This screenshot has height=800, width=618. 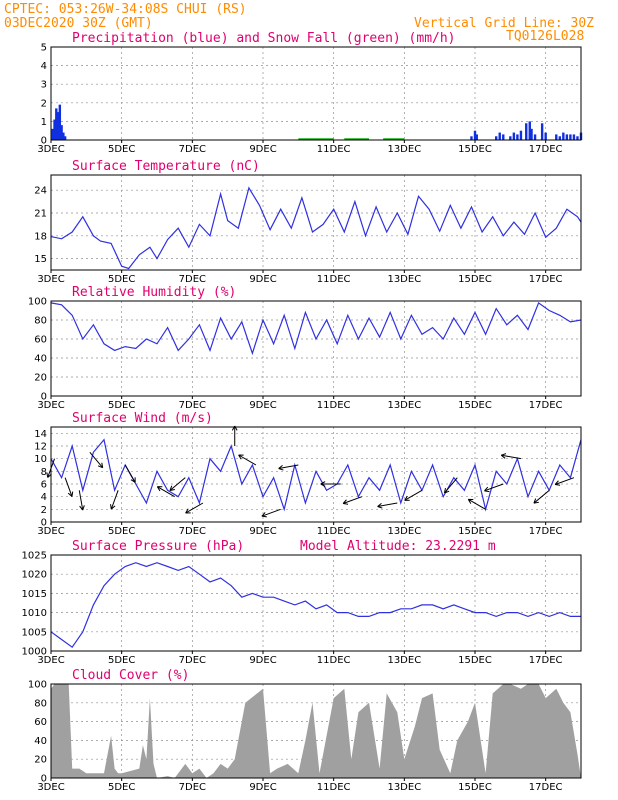 I want to click on y-tick-label: 15, so click(x=40, y=259).